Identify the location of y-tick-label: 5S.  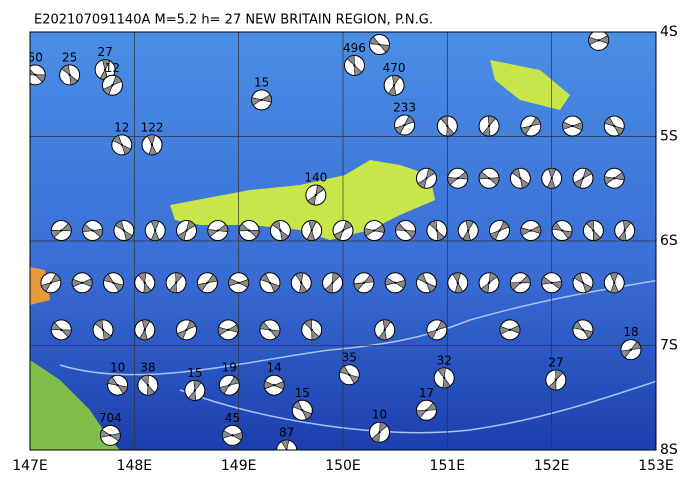
(669, 137).